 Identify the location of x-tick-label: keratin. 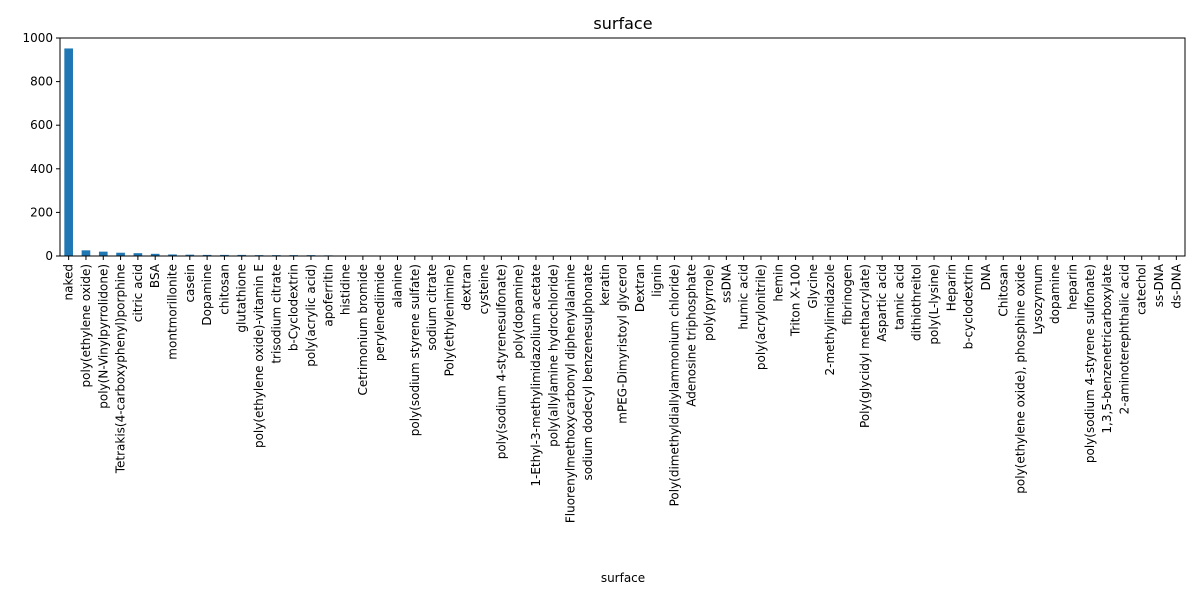
(605, 285).